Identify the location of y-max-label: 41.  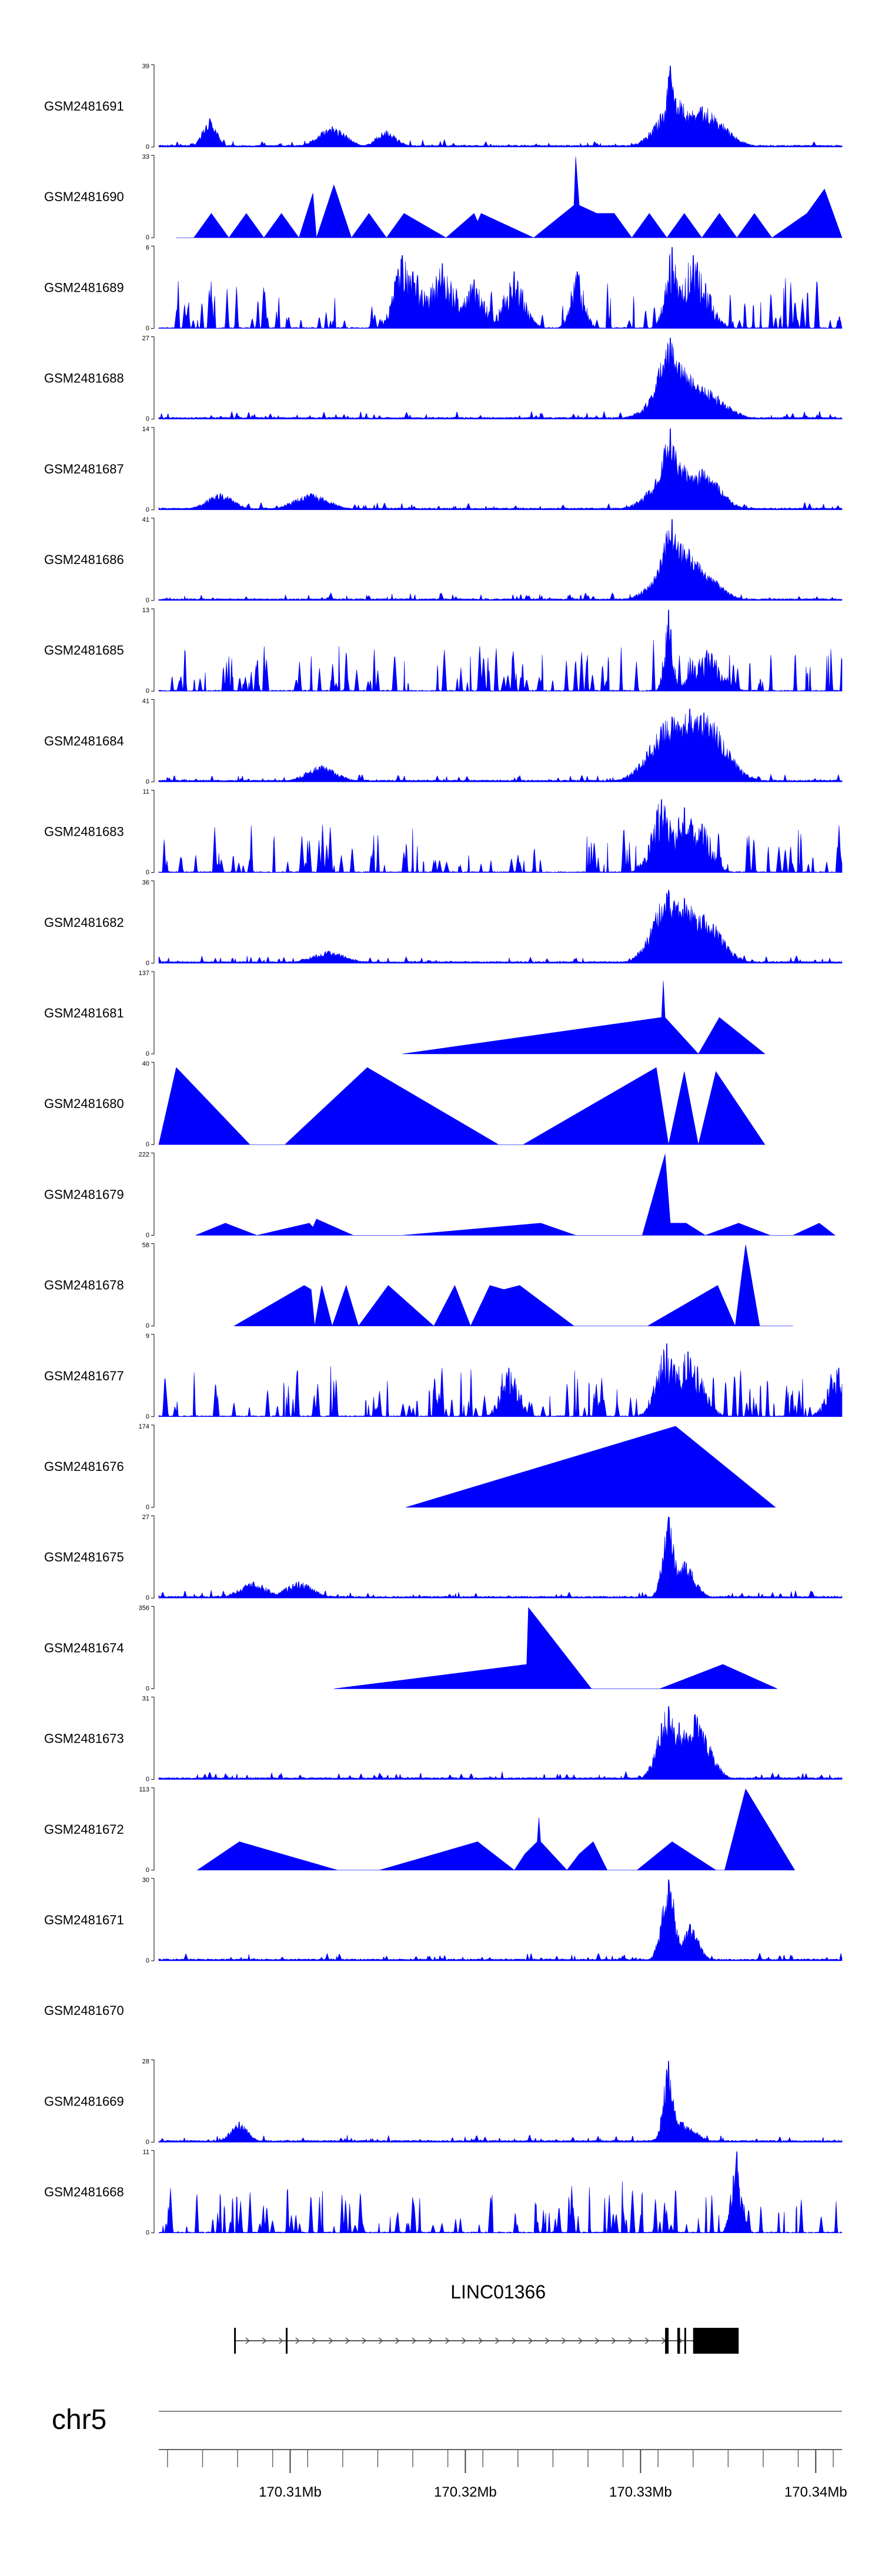
(145, 701).